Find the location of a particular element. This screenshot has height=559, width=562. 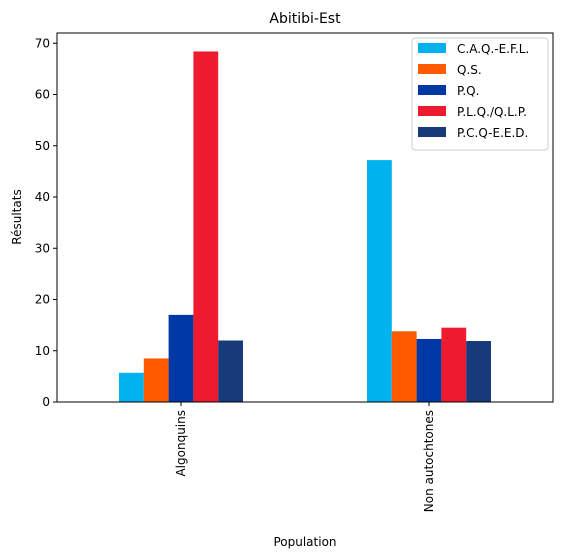

y-tick-label: 60 is located at coordinates (42, 95).